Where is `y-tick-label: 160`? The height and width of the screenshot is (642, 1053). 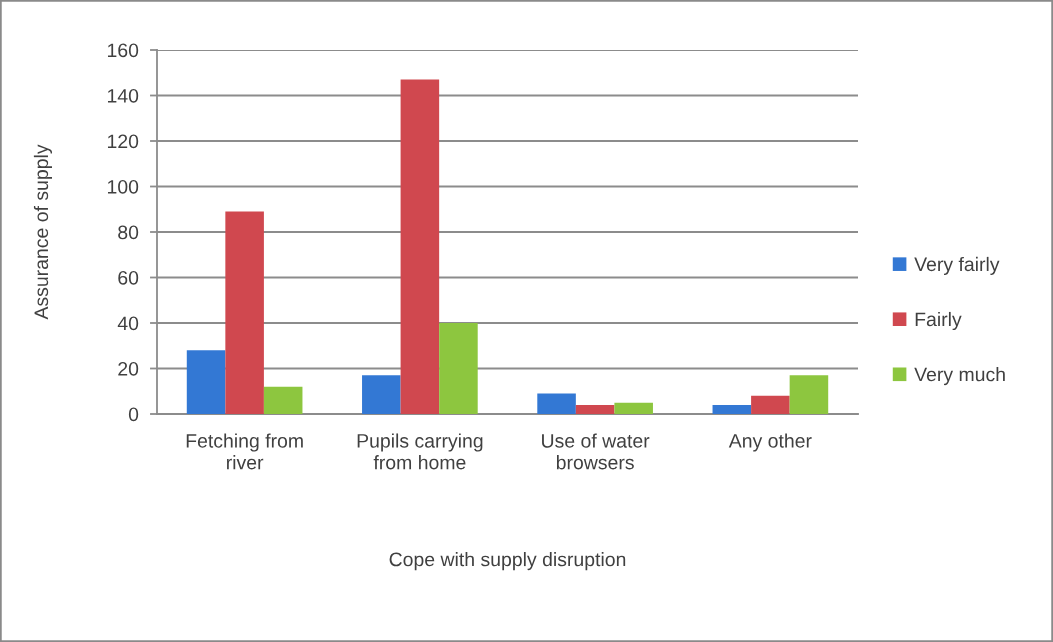 y-tick-label: 160 is located at coordinates (123, 50).